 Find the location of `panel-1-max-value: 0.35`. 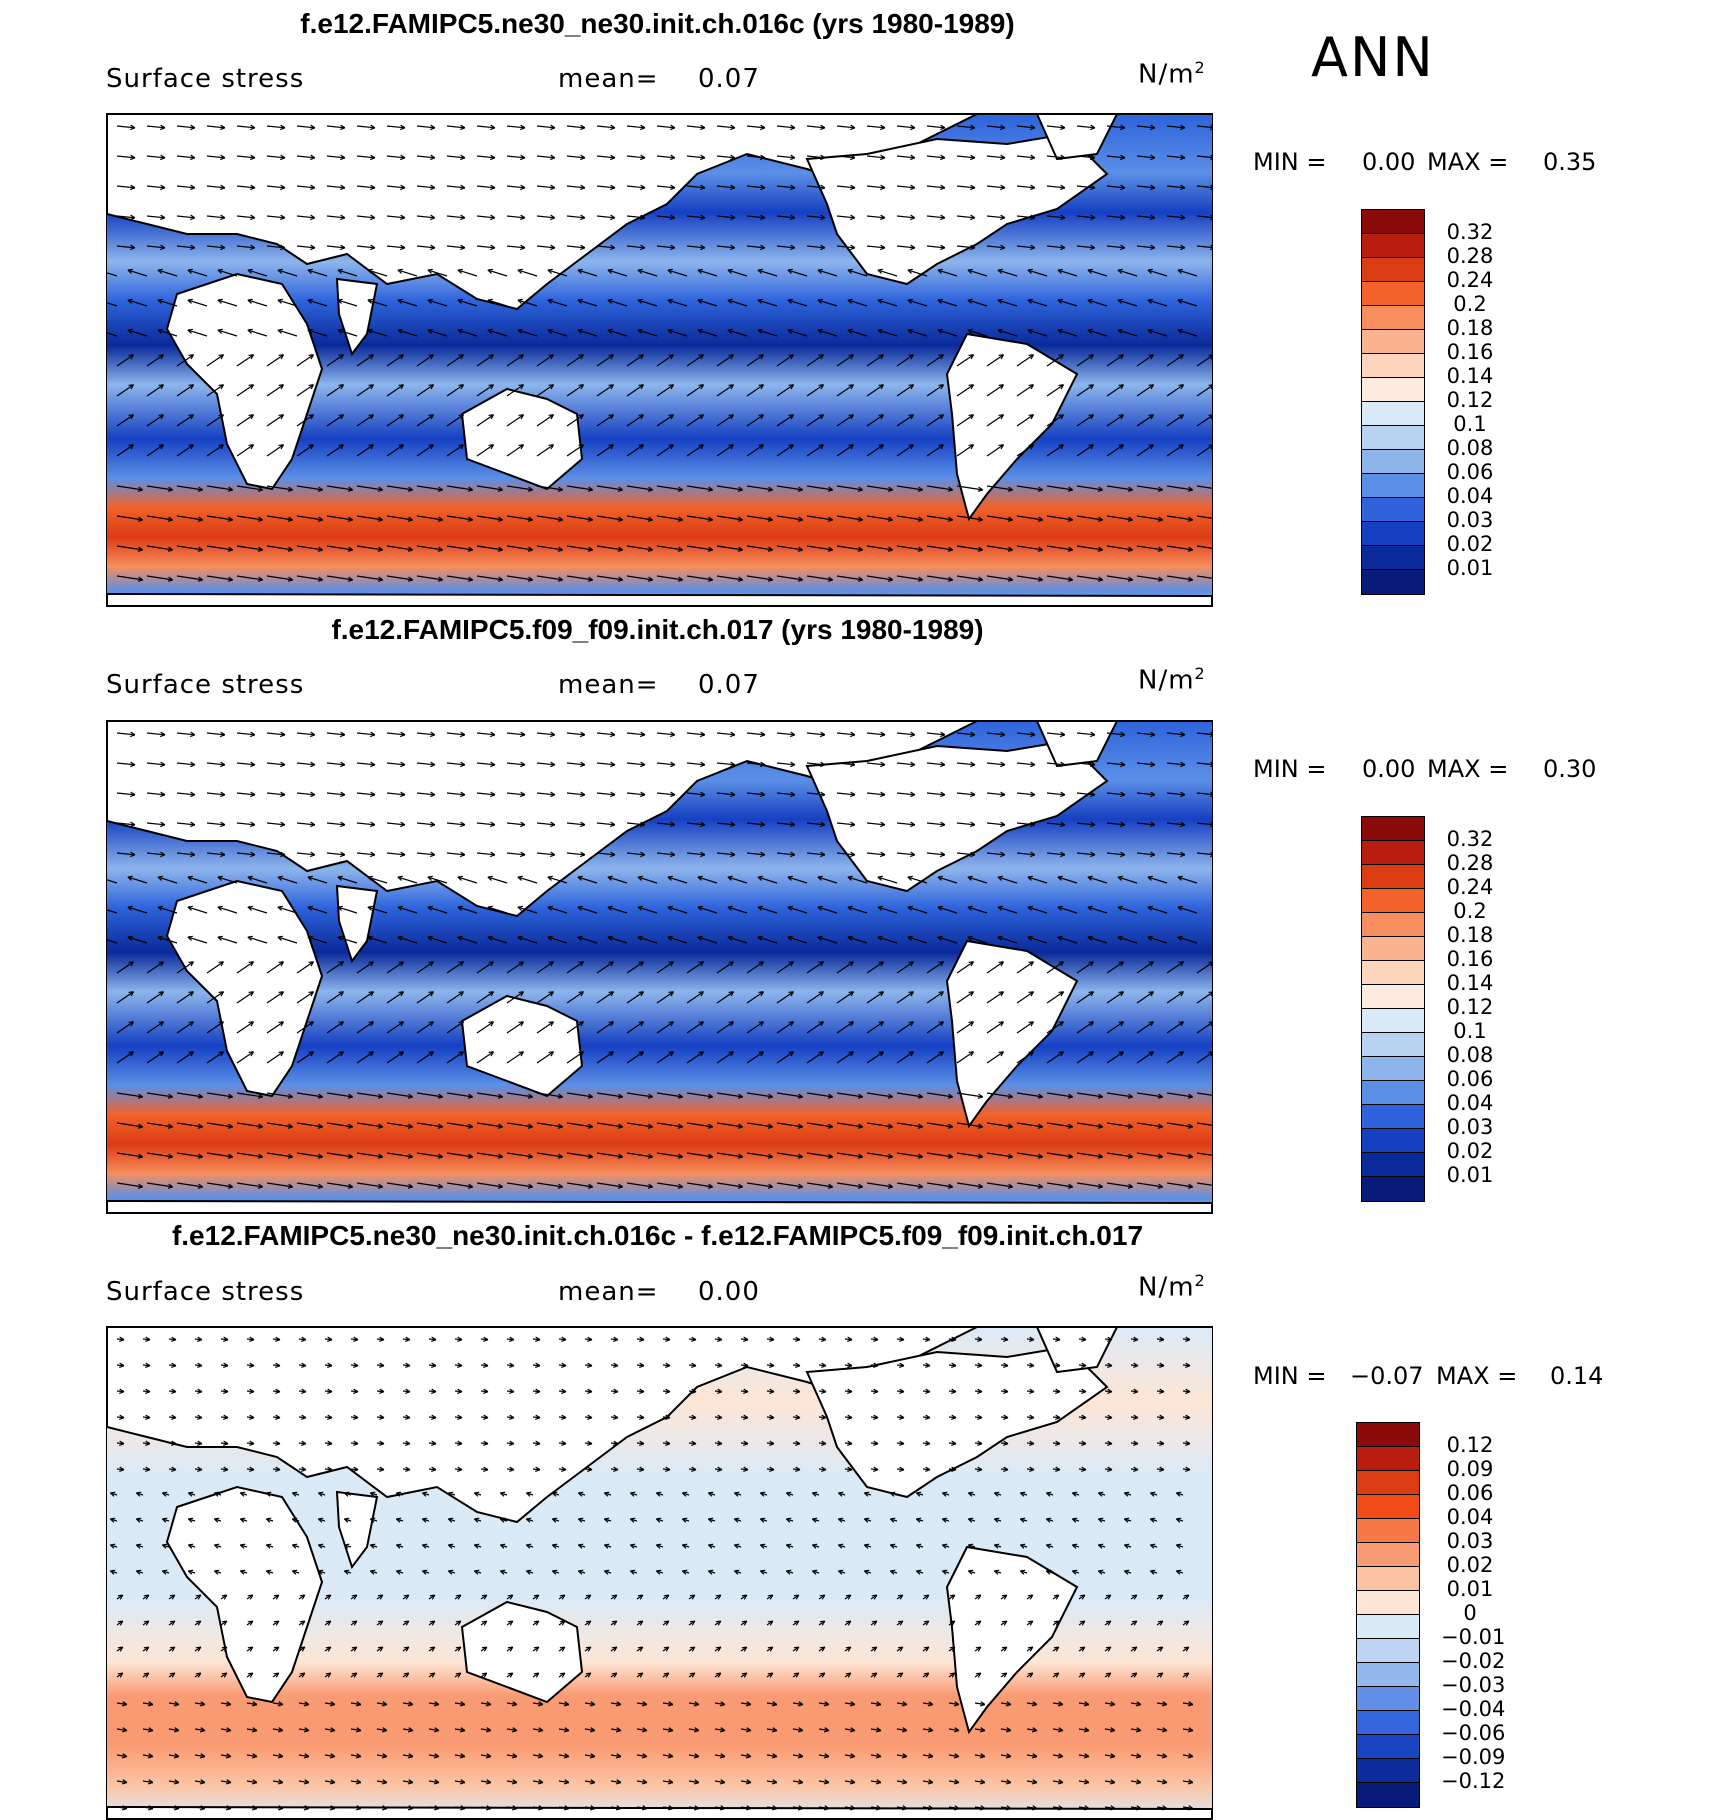

panel-1-max-value: 0.35 is located at coordinates (1570, 162).